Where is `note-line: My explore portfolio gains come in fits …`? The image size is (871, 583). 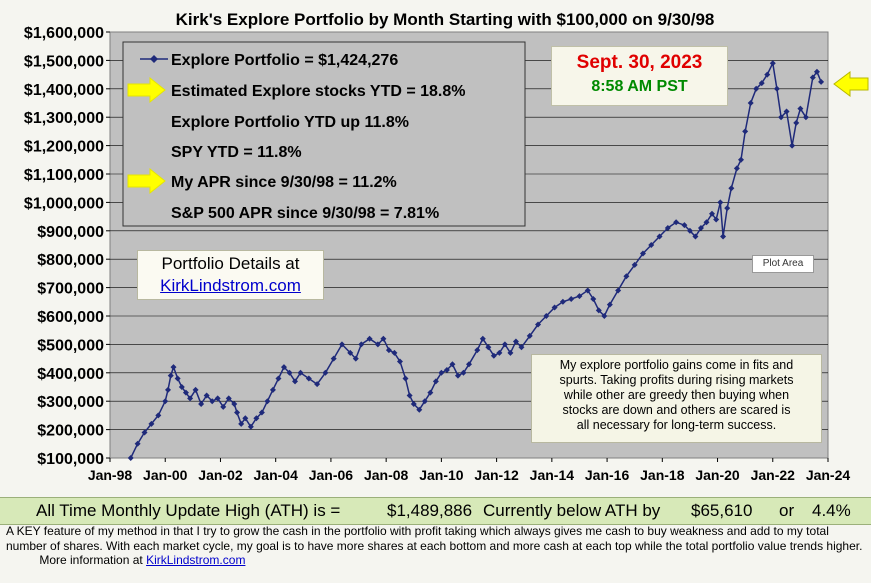
note-line: My explore portfolio gains come in fits … is located at coordinates (676, 365).